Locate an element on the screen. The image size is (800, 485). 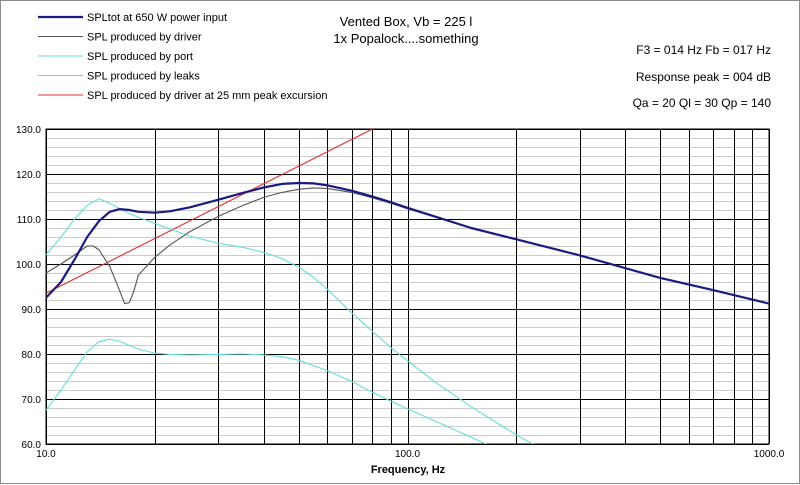
y-tick-label: 100.0 is located at coordinates (28, 265).